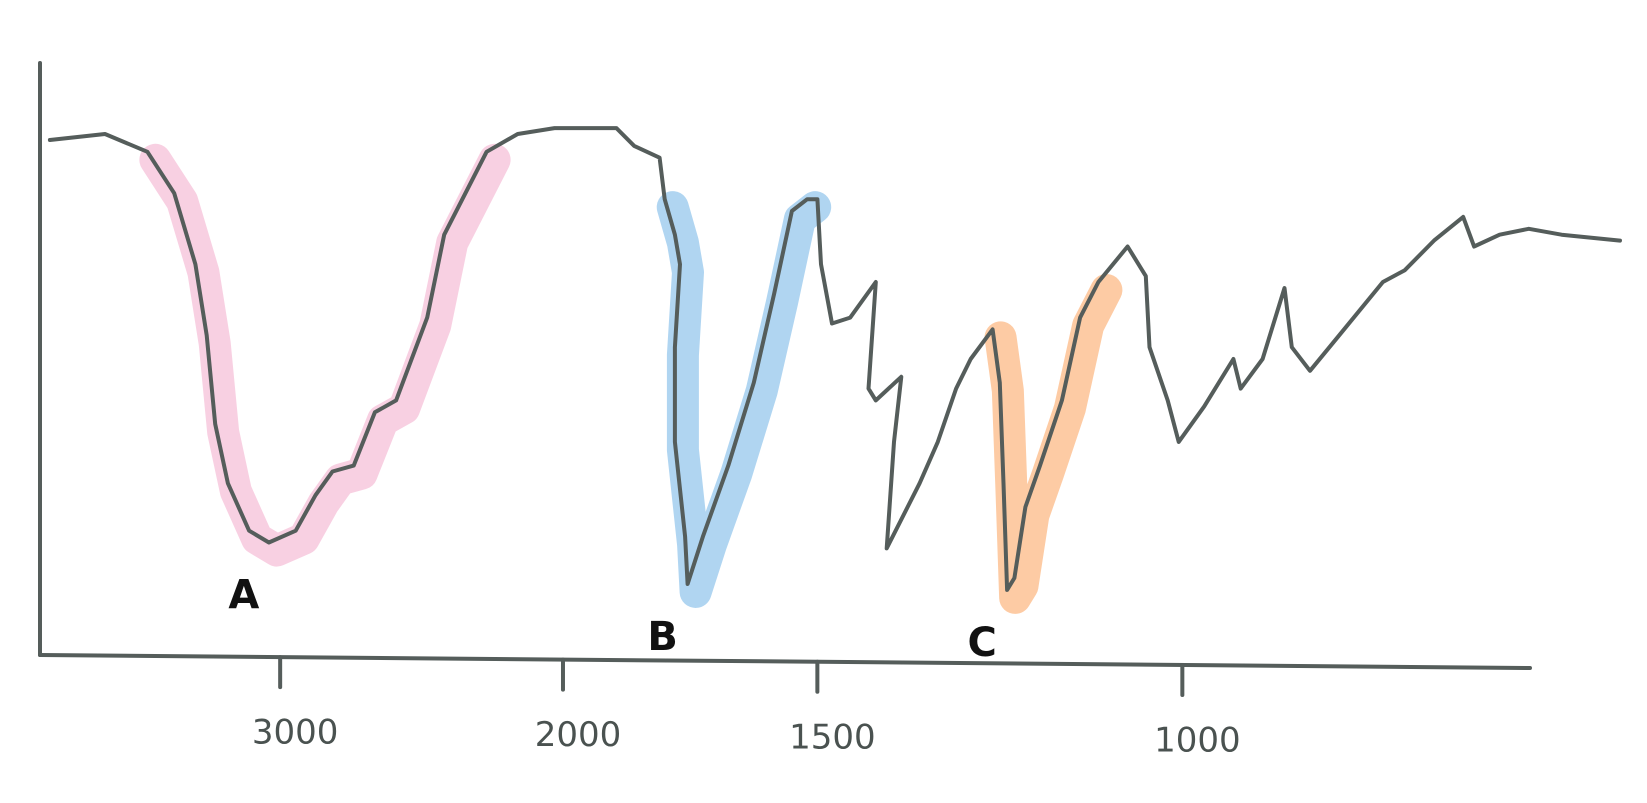 The width and height of the screenshot is (1647, 803). I want to click on x-tick-label: 1500, so click(832, 737).